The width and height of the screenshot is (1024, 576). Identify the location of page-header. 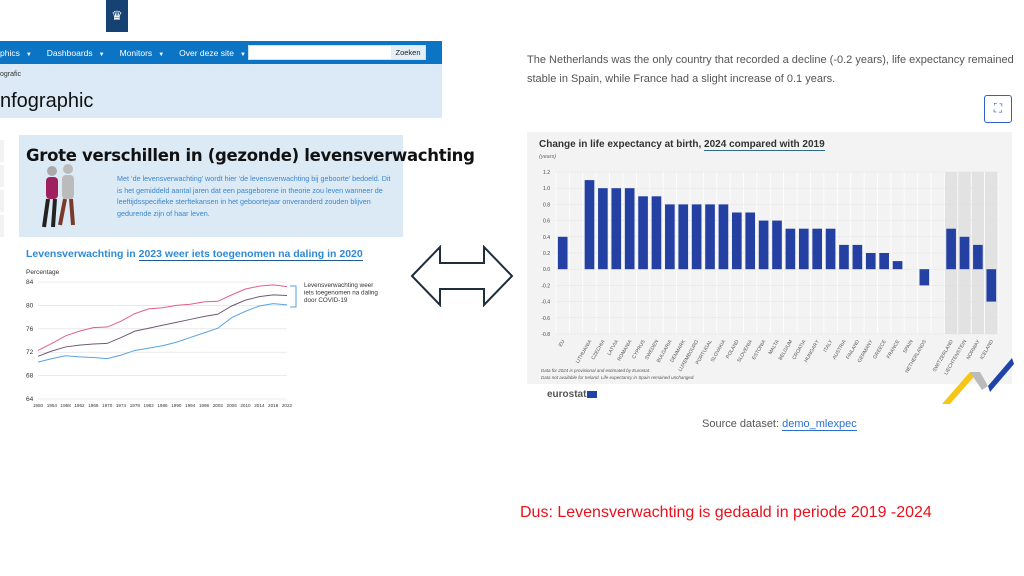
(221, 91).